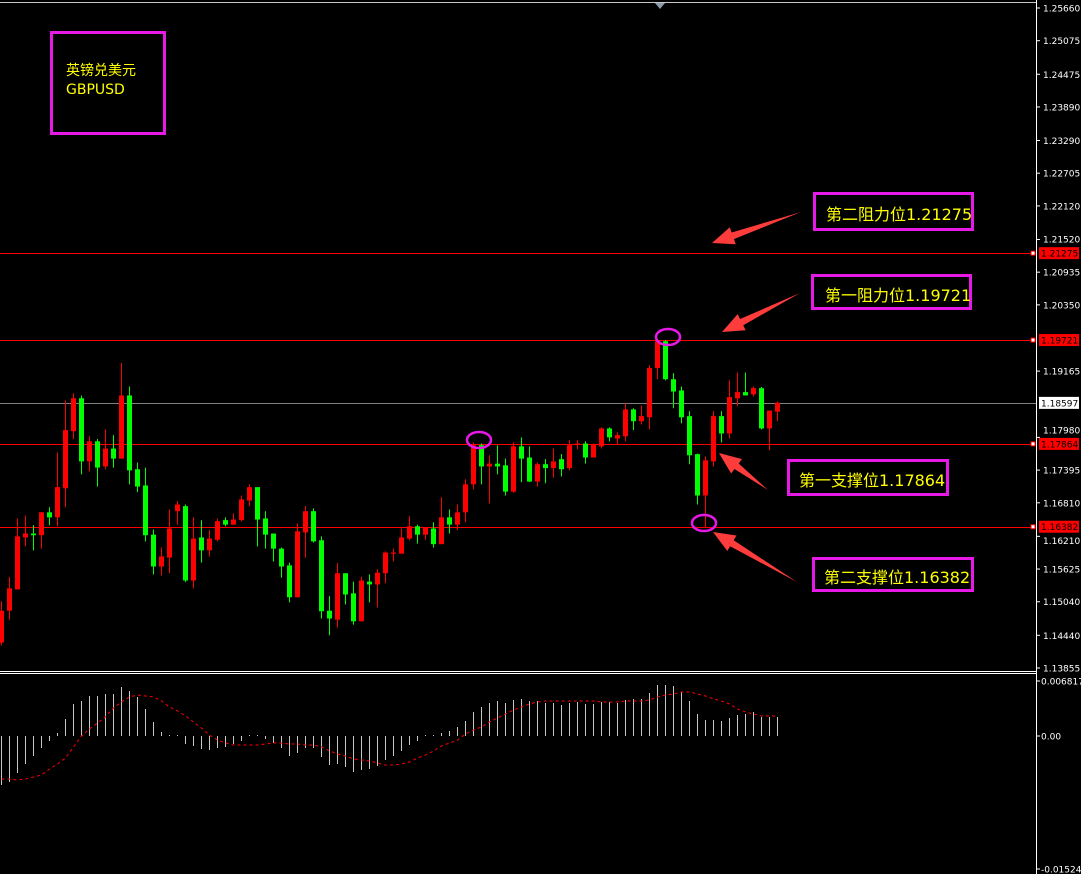  What do you see at coordinates (756, 397) in the screenshot?
I see `annotation-arrows` at bounding box center [756, 397].